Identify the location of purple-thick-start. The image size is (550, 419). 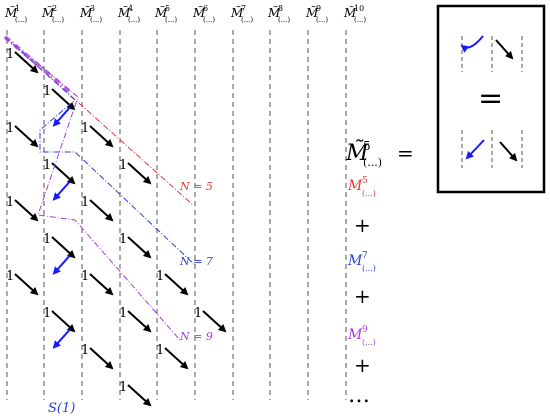
(37, 64).